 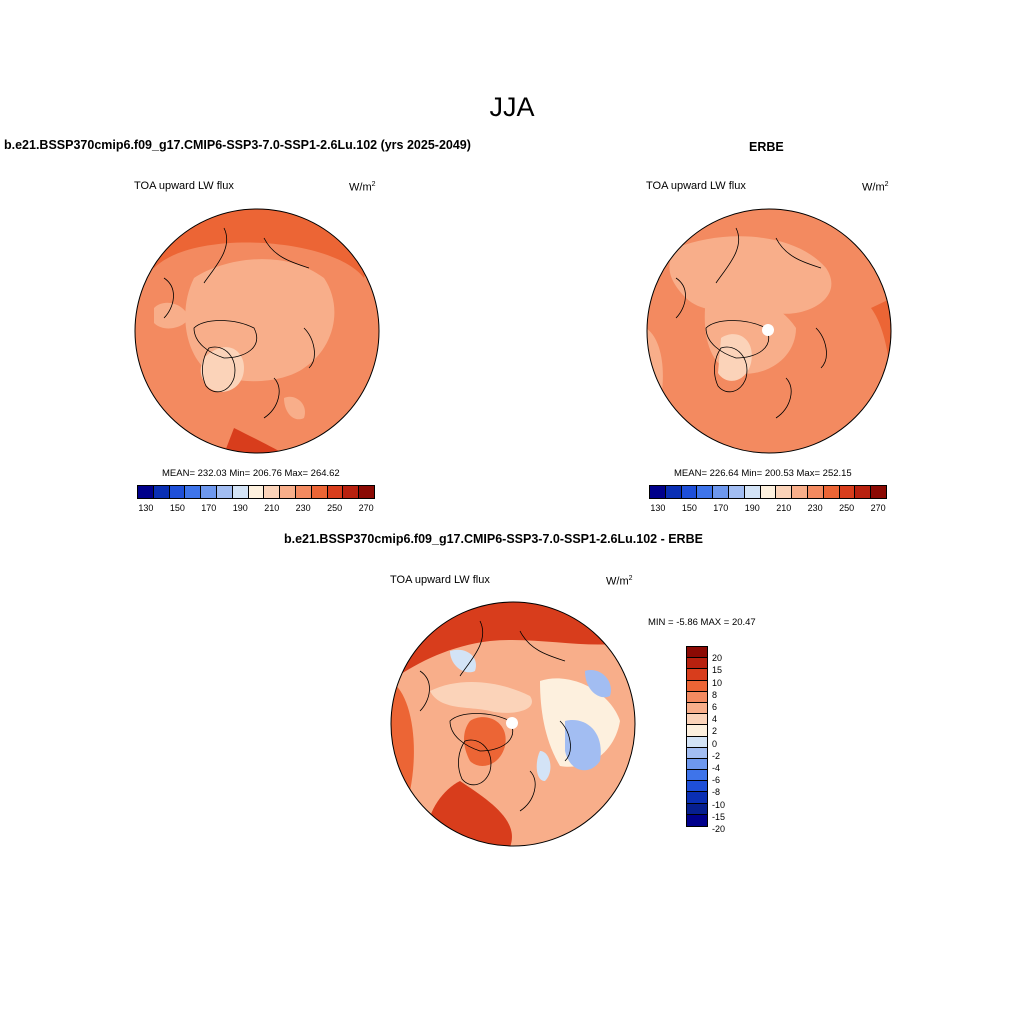 I want to click on obs-colorbar, so click(x=768, y=492).